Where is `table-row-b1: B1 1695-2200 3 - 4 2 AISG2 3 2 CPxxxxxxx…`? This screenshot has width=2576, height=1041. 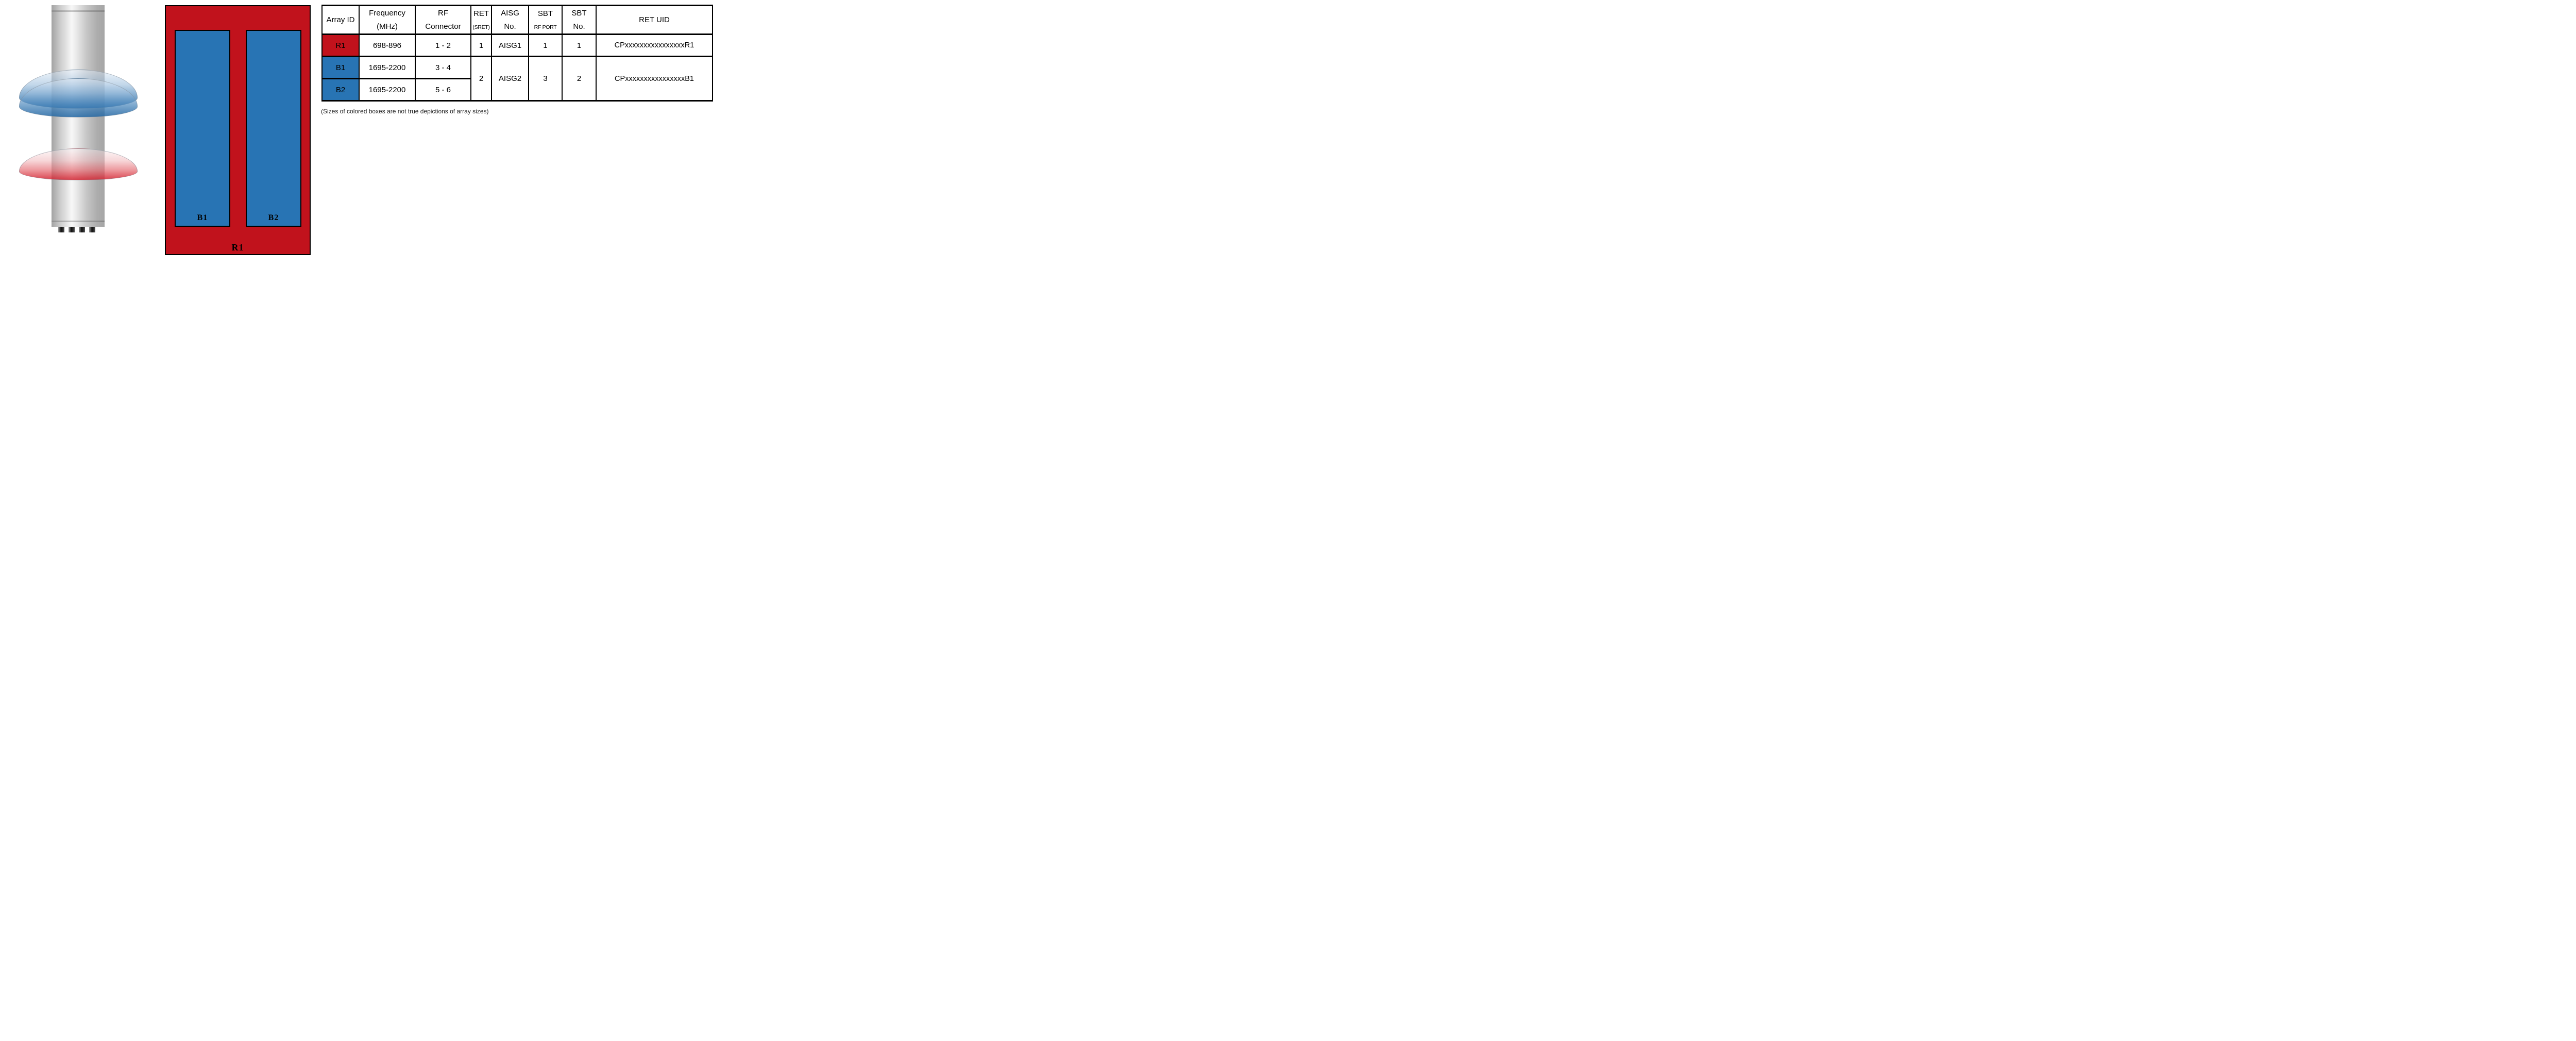 table-row-b1: B1 1695-2200 3 - 4 2 AISG2 3 2 CPxxxxxxx… is located at coordinates (517, 79).